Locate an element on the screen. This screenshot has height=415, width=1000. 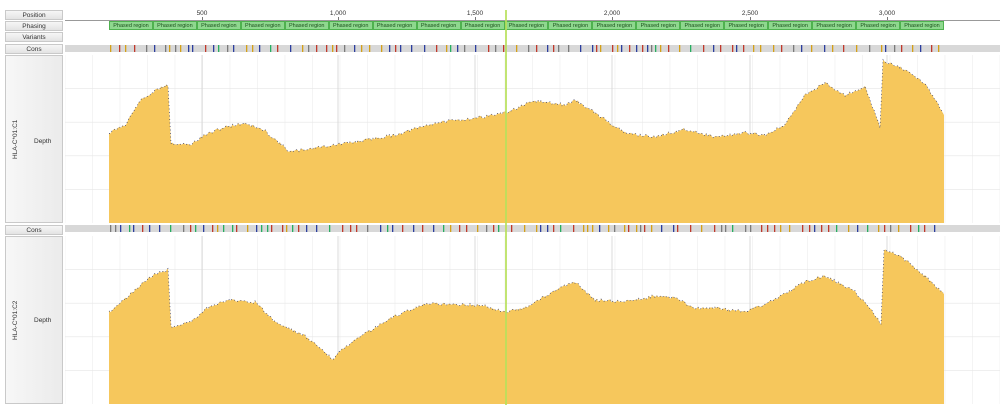
position-track-label: Position is located at coordinates (34, 15).